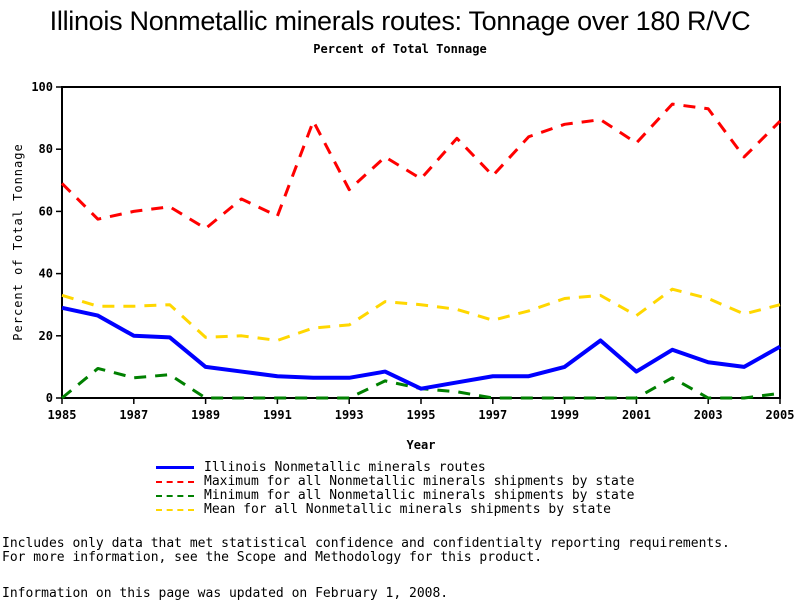 Image resolution: width=800 pixels, height=601 pixels. What do you see at coordinates (49, 398) in the screenshot?
I see `y-tick-label: 0` at bounding box center [49, 398].